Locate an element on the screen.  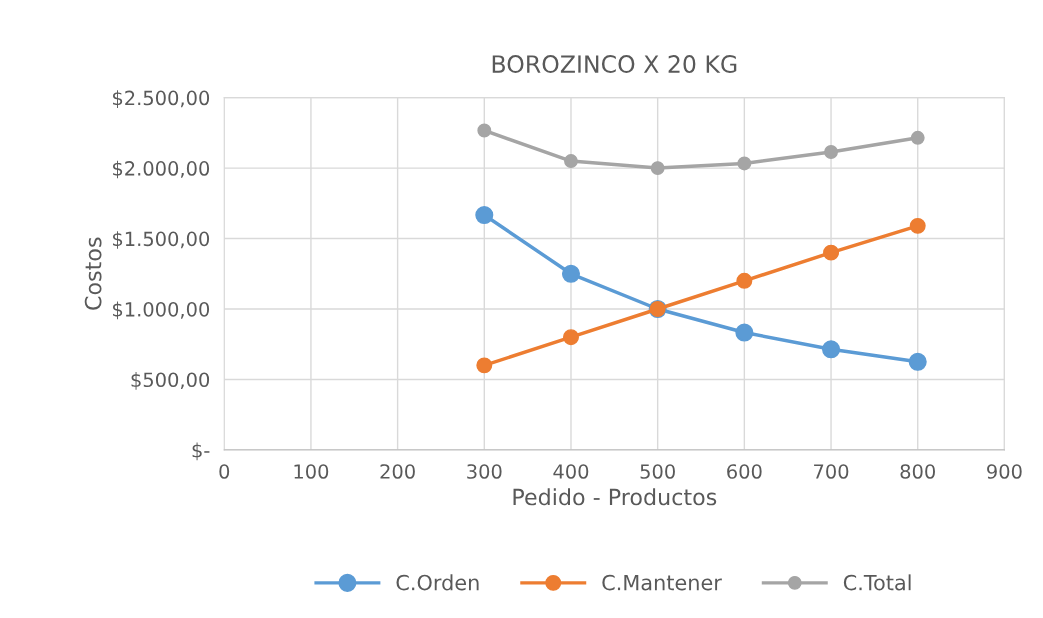
x-tick-label: 700 is located at coordinates (831, 471).